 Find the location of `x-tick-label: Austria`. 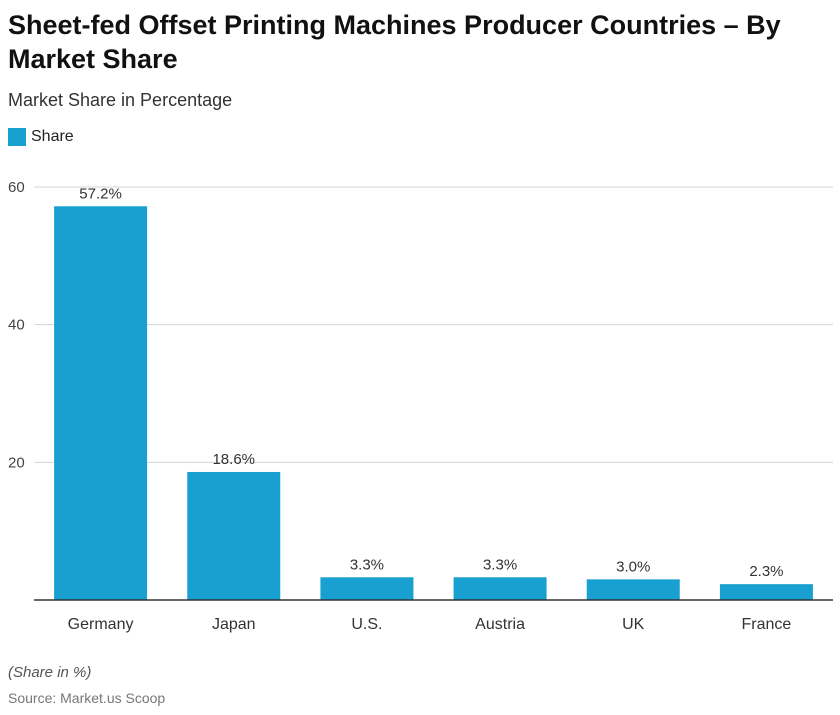

x-tick-label: Austria is located at coordinates (500, 624).